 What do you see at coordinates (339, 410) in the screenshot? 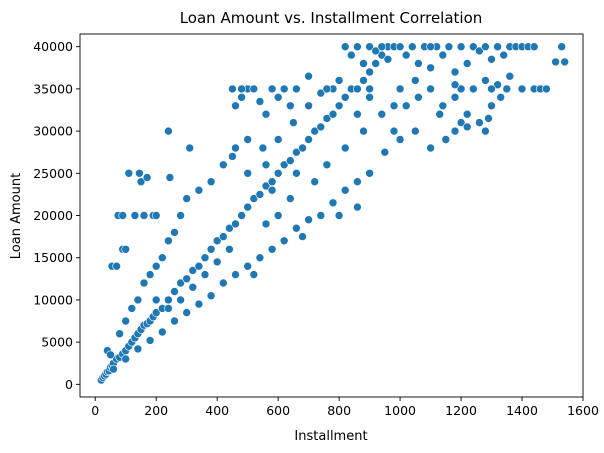
I see `x-tick-label: 800` at bounding box center [339, 410].